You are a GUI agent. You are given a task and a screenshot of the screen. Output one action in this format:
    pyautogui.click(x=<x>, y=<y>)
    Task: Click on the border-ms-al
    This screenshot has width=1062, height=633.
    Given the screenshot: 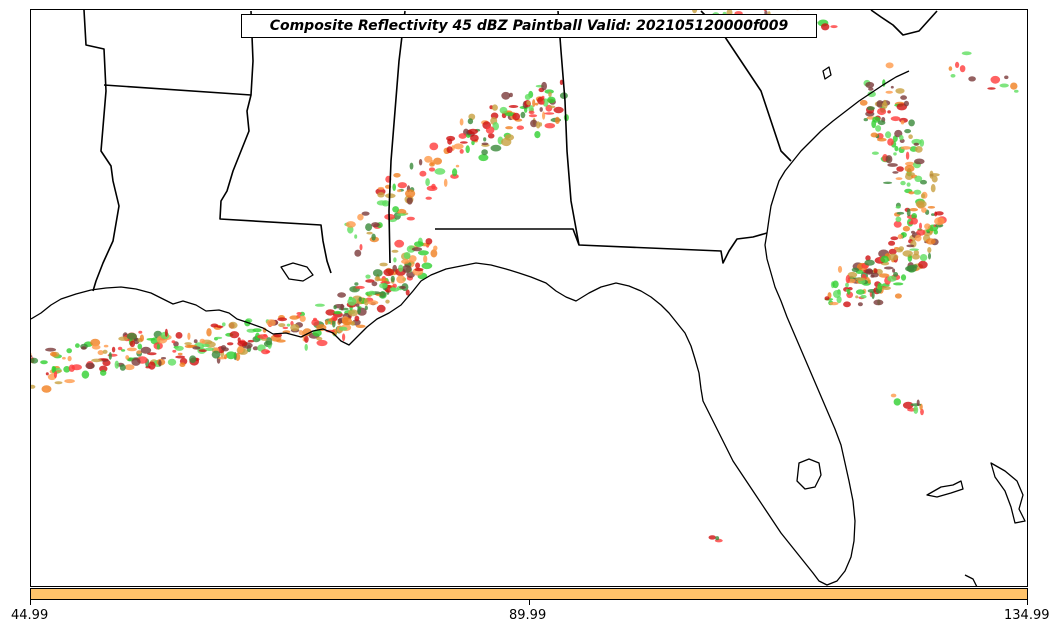 What is the action you would take?
    pyautogui.click(x=397, y=137)
    